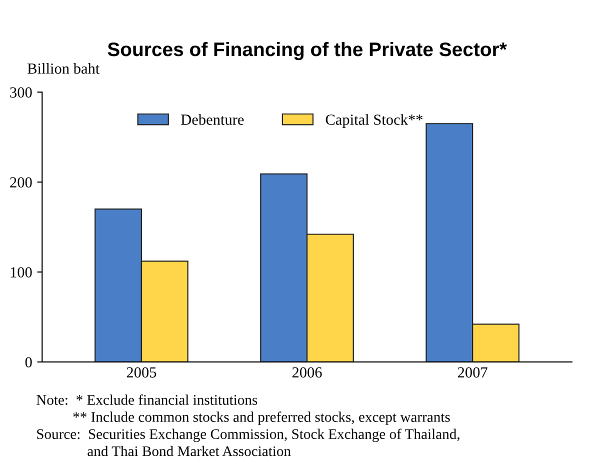  I want to click on chart-title: Sources of Financing of the Private Sector*, so click(307, 51).